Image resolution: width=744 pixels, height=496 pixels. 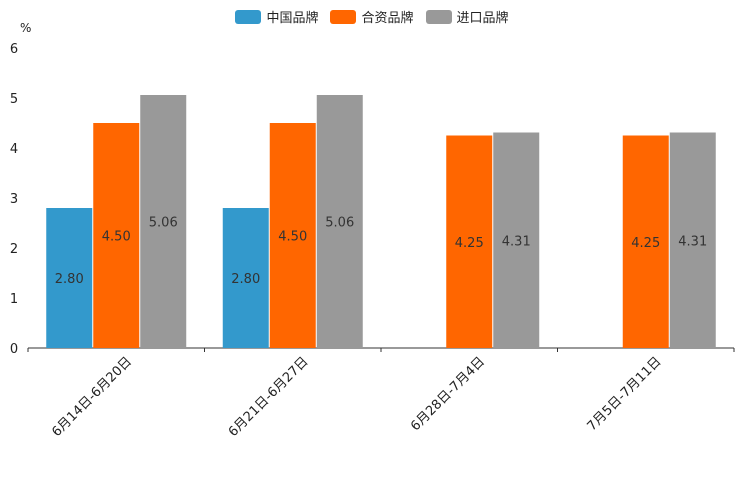 I want to click on y-tick-label: 4, so click(x=14, y=149).